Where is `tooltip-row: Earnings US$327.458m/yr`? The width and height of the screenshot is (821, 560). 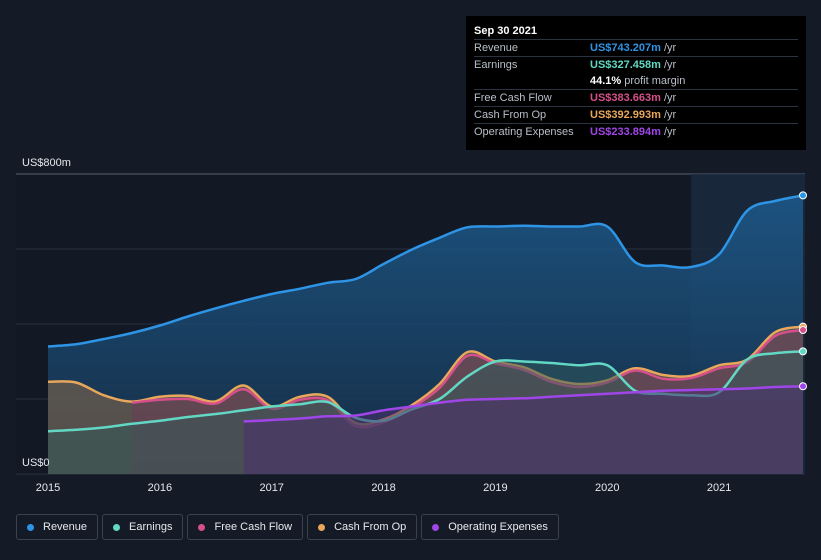 tooltip-row: Earnings US$327.458m/yr is located at coordinates (636, 64).